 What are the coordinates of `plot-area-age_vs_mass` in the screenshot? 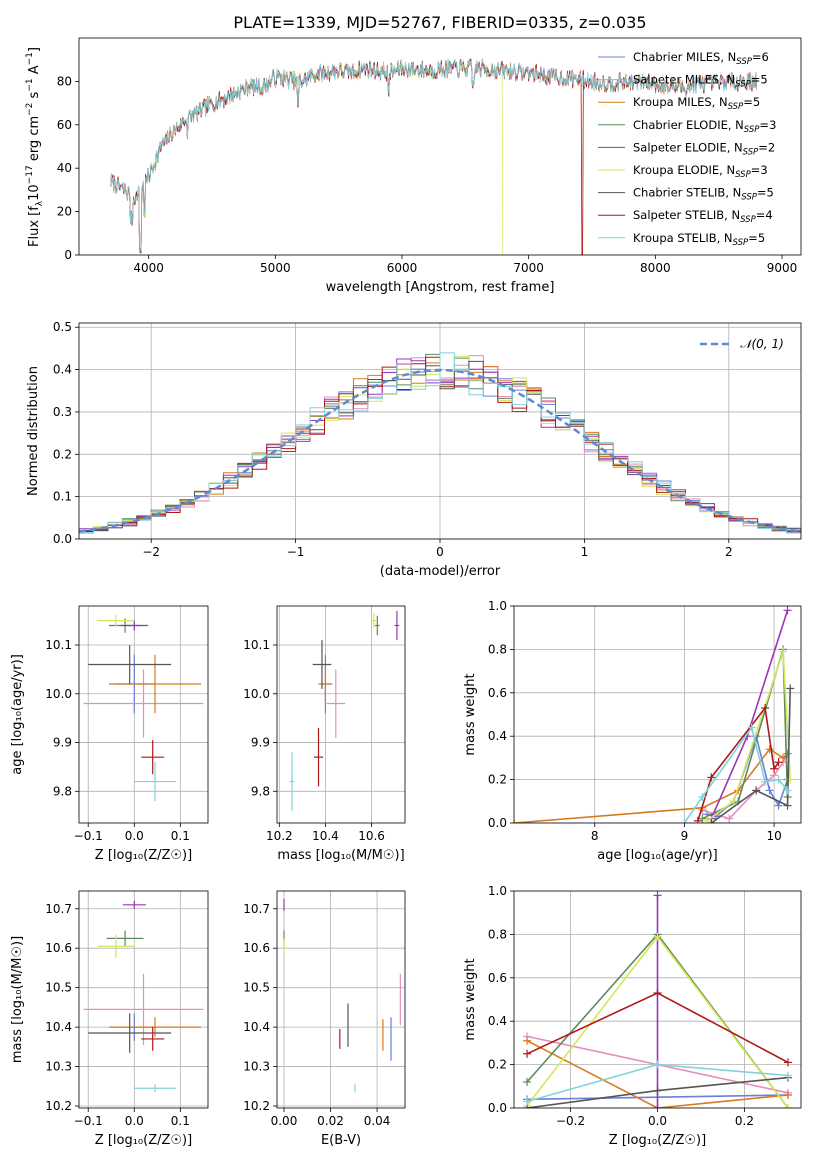 It's located at (341, 714).